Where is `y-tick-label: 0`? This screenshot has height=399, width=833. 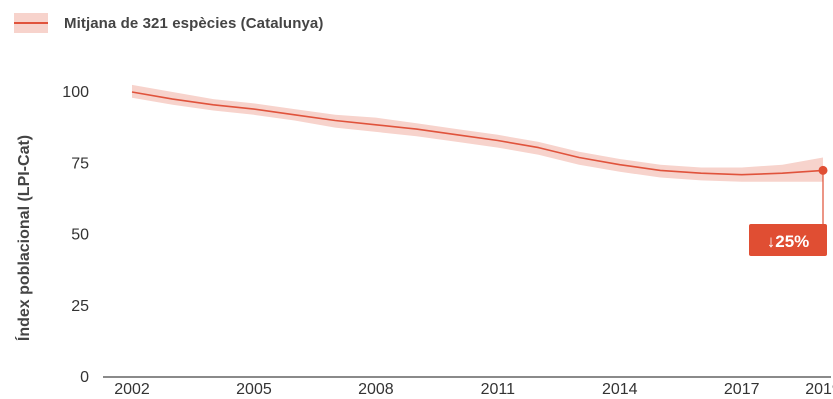
y-tick-label: 0 is located at coordinates (84, 377).